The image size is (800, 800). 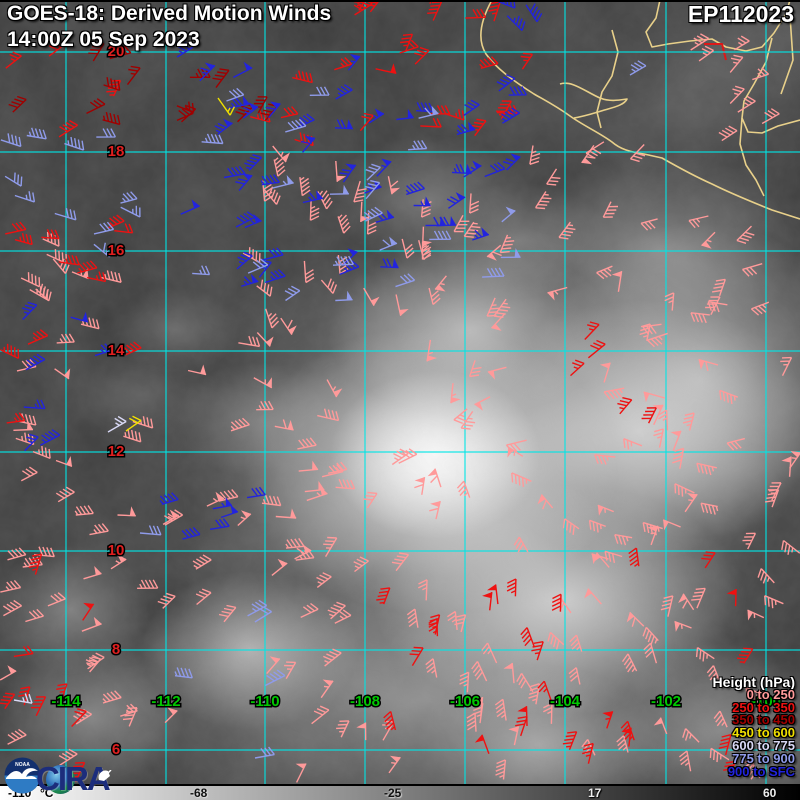 What do you see at coordinates (752, 157) in the screenshot?
I see `coastline-path` at bounding box center [752, 157].